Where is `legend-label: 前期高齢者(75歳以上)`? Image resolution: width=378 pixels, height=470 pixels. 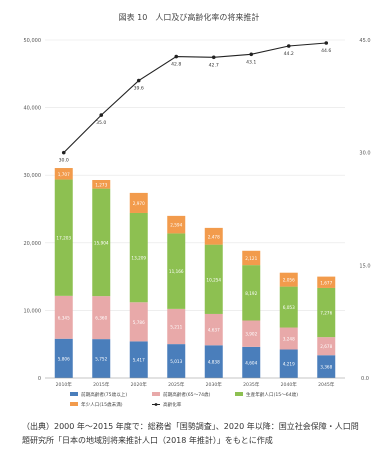 legend-label: 前期高齢者(75歳以上) is located at coordinates (104, 394).